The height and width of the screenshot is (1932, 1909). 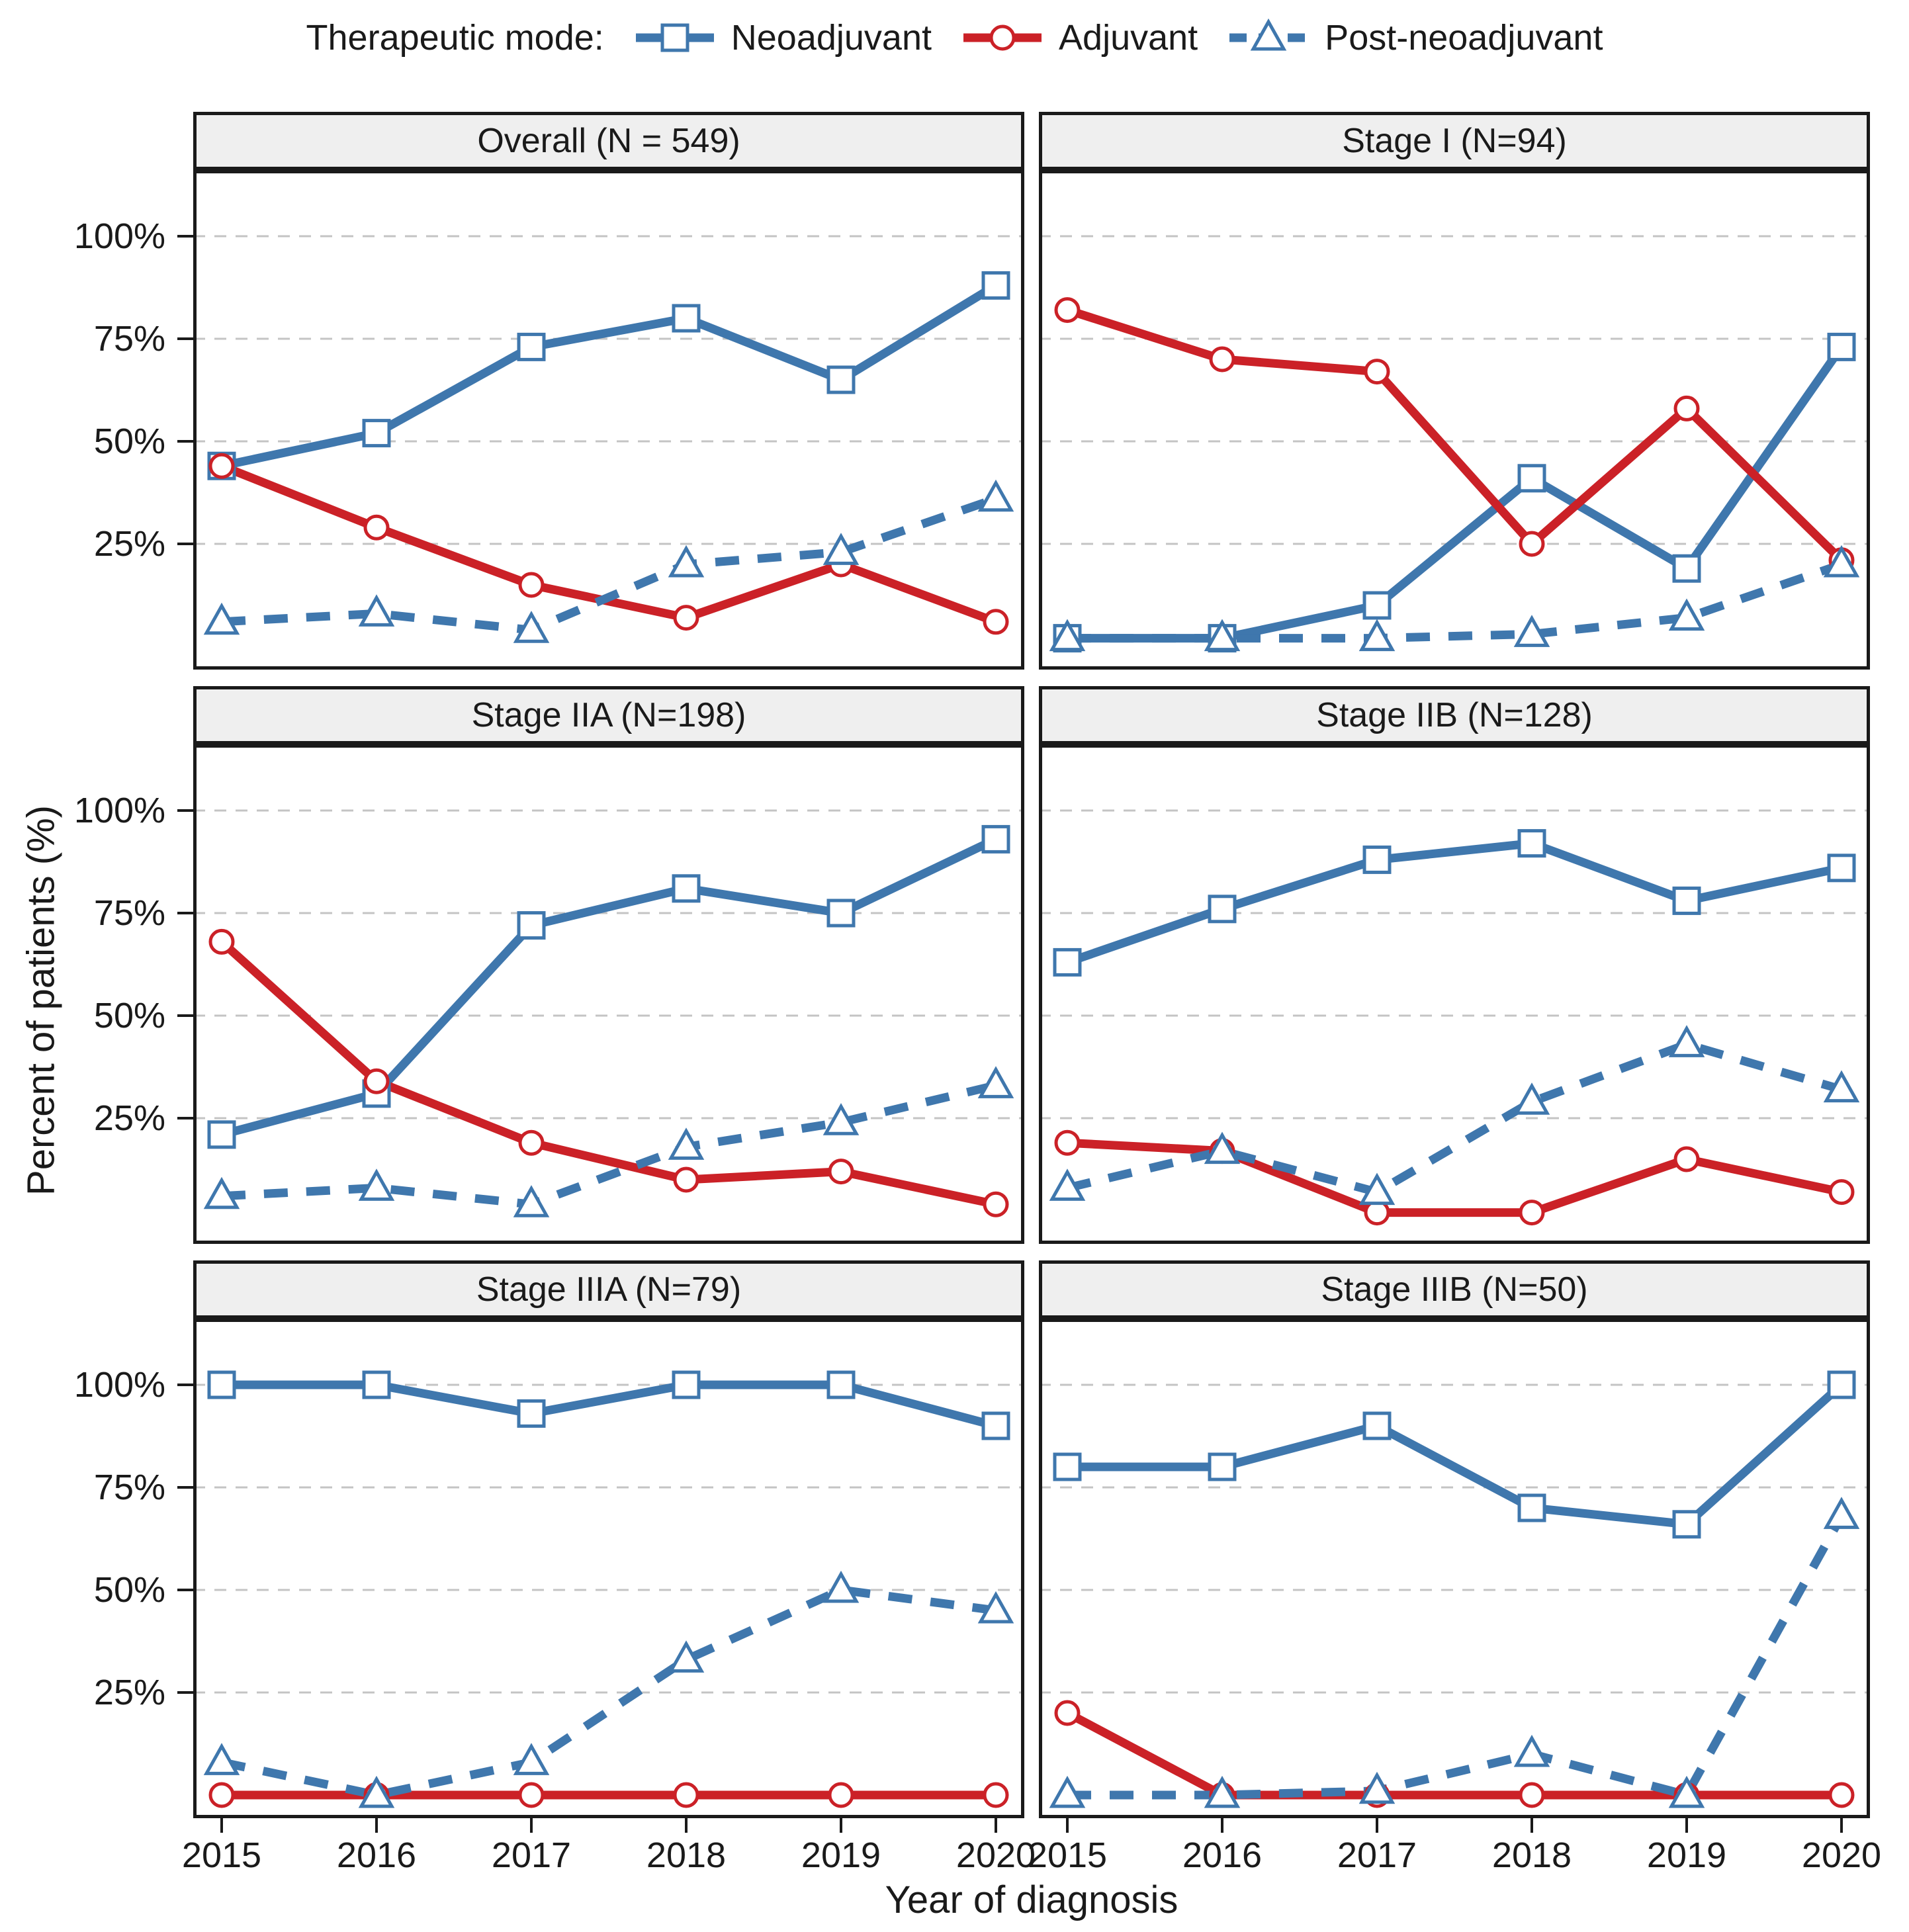 I want to click on x-tick-label: 2017, so click(x=531, y=1855).